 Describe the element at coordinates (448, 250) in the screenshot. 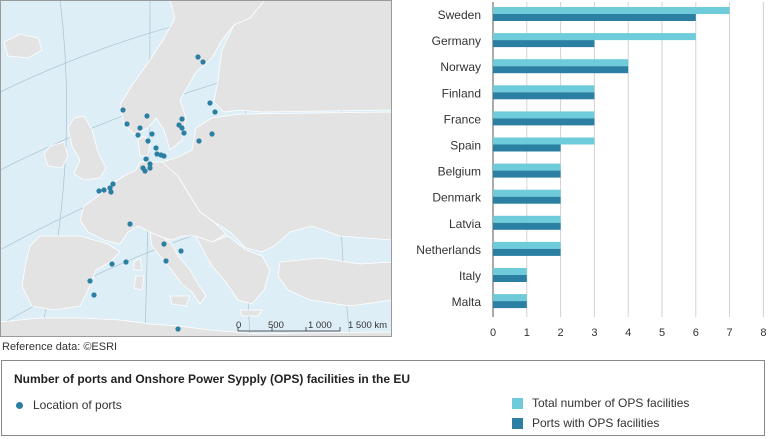

I see `category-label-9: Netherlands` at that location.